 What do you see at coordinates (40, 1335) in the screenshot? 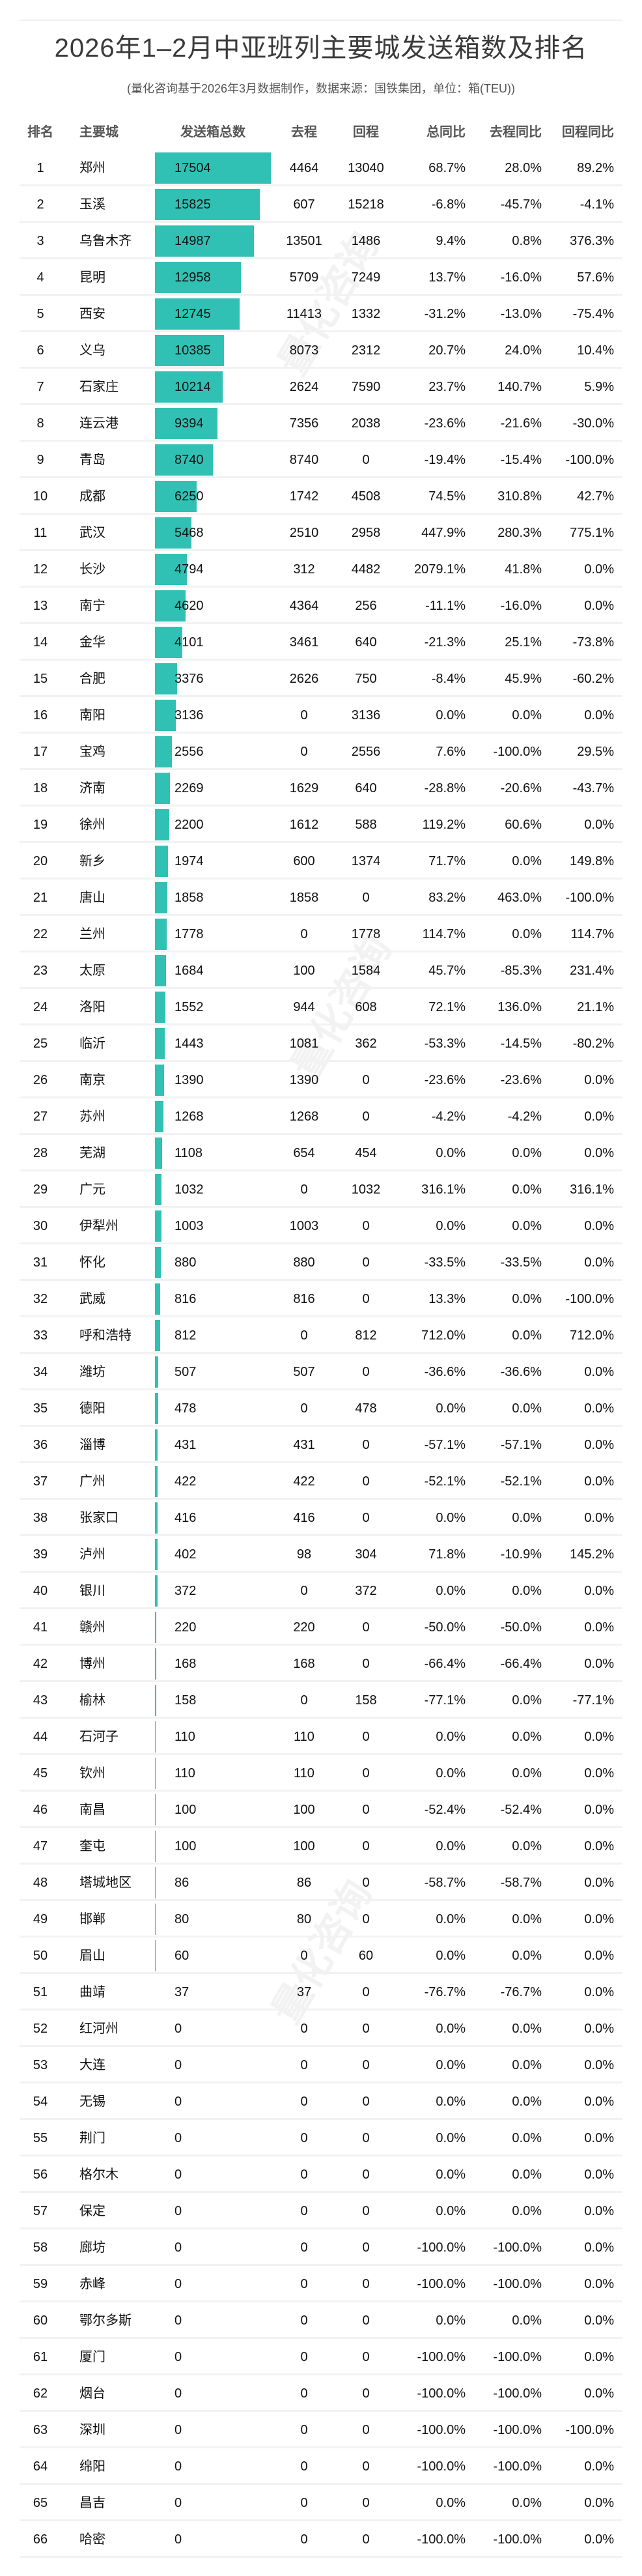
I see `rank-cell: 33` at bounding box center [40, 1335].